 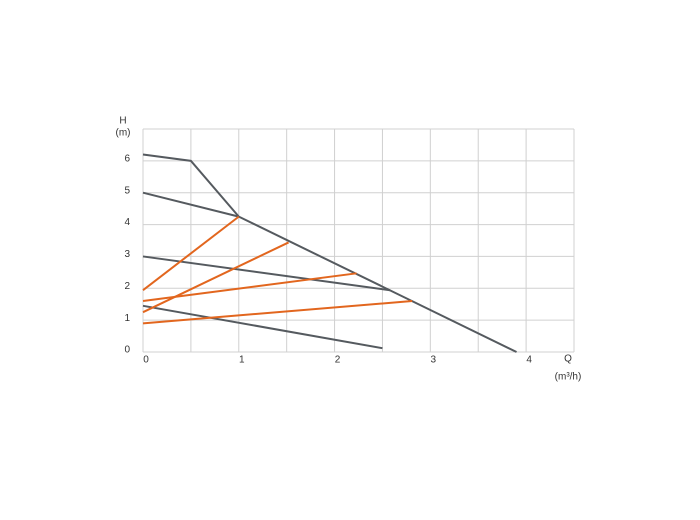 I want to click on x-tick-label: 0, so click(x=146, y=360).